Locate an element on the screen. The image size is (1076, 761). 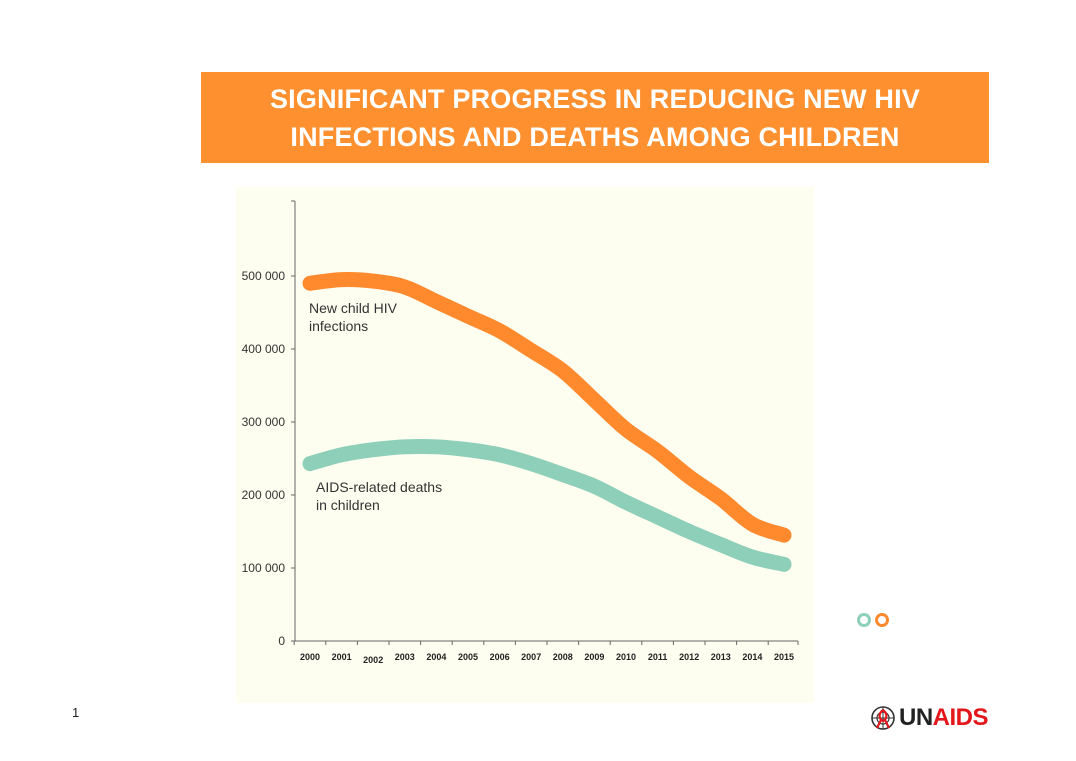
logo-aids-text: AIDS is located at coordinates (960, 717).